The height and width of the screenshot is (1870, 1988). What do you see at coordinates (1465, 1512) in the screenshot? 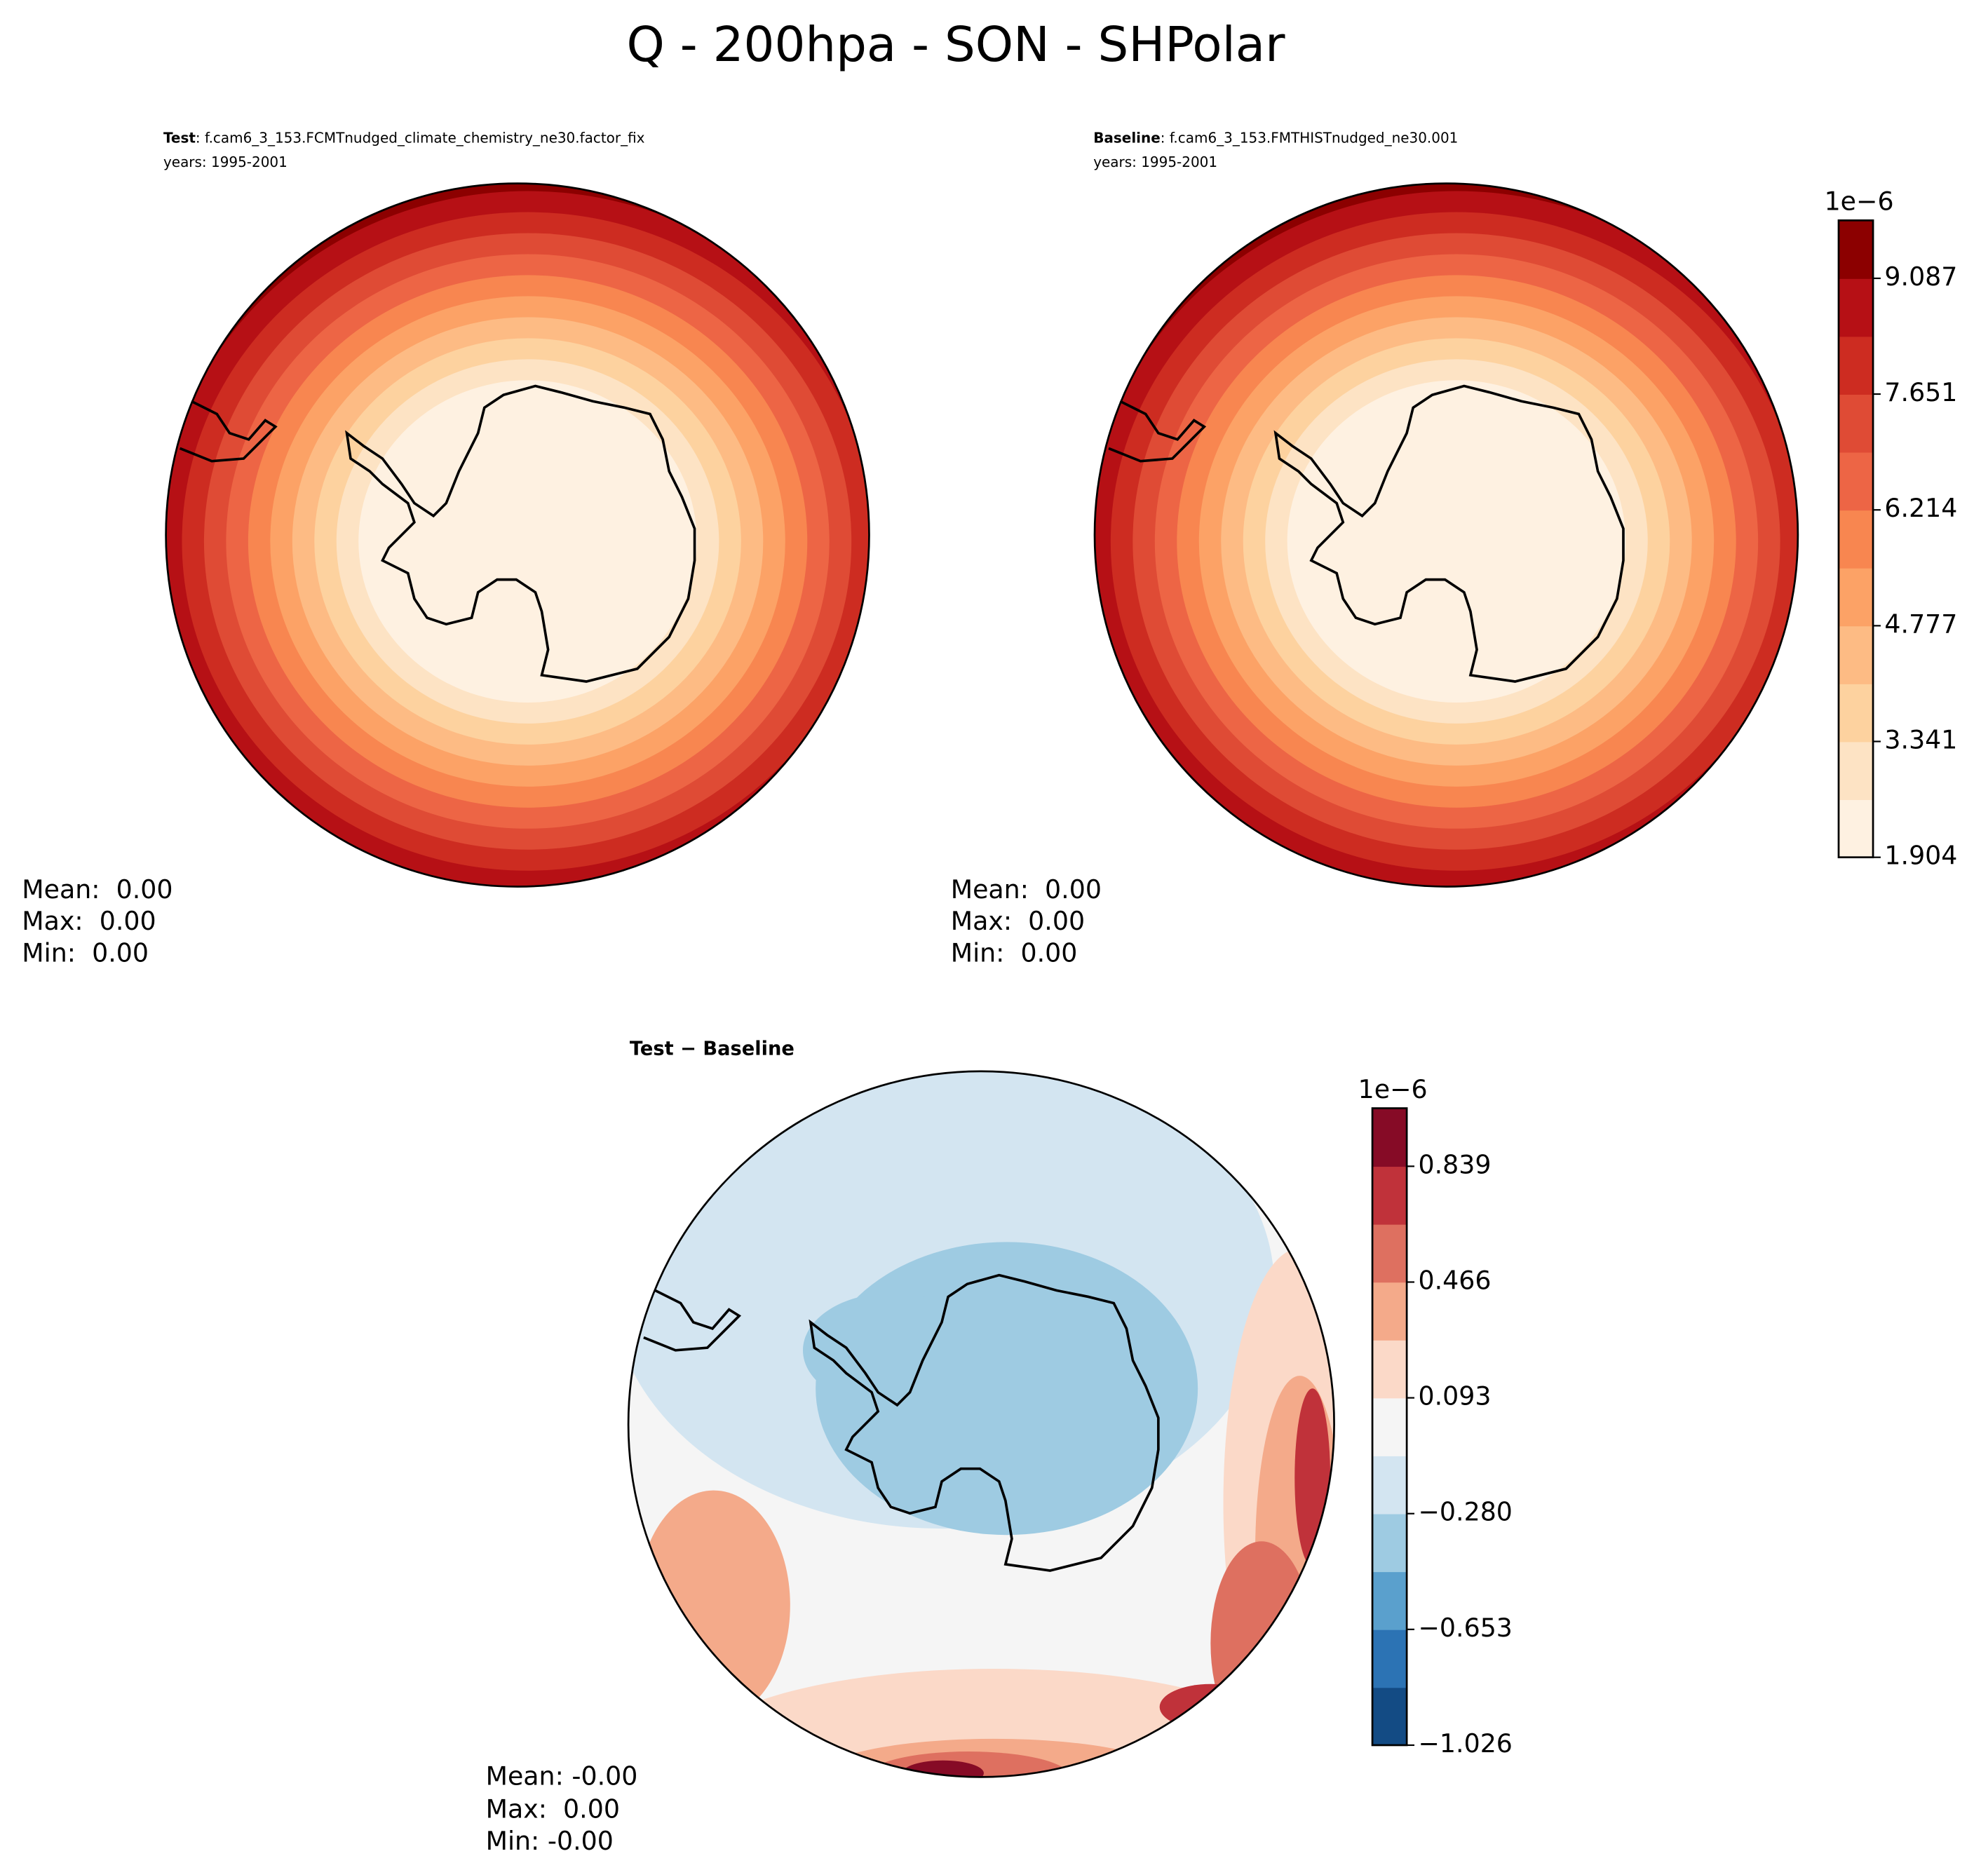
I see `colorbar-tick-label: −0.280` at bounding box center [1465, 1512].